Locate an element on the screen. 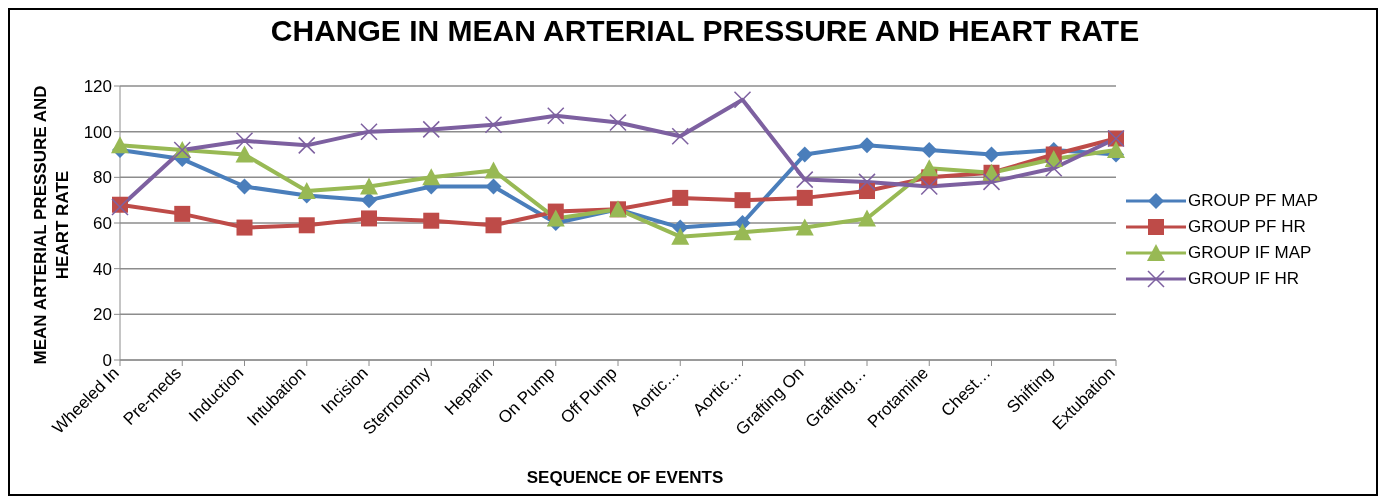 The width and height of the screenshot is (1384, 502). y-tick-label: 60 is located at coordinates (102, 224).